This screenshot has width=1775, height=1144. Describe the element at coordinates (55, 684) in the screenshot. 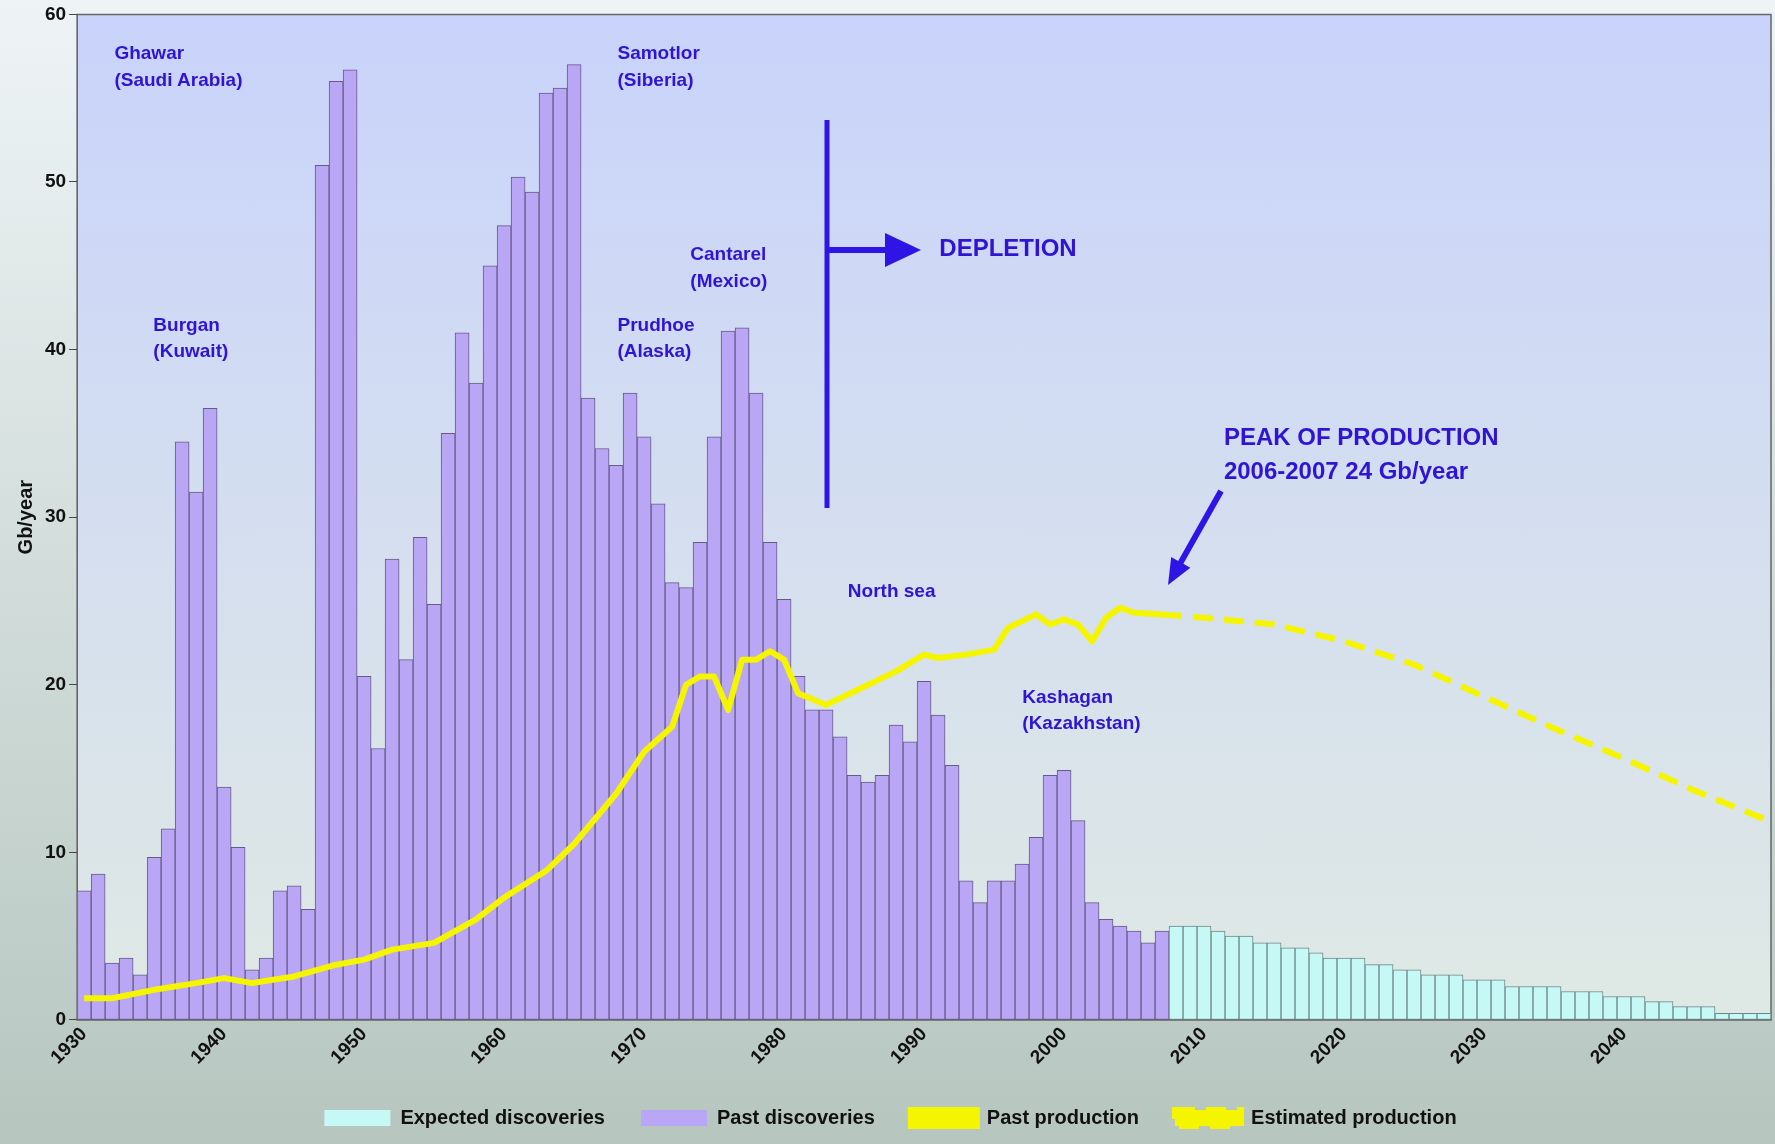

I see `y-tick-label: 20` at that location.